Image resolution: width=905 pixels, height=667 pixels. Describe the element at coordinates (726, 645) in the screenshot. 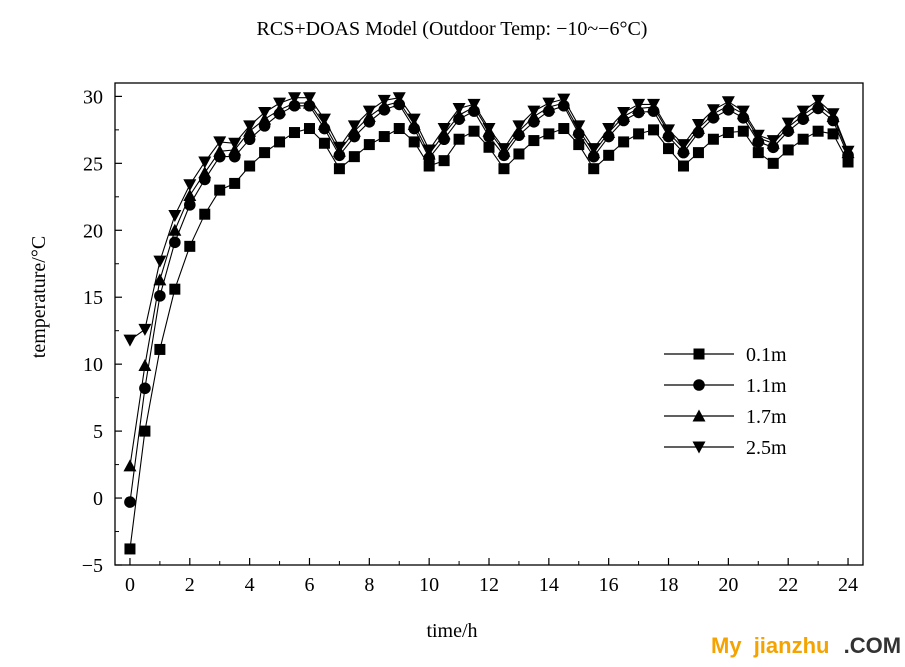

I see `watermark-my: My` at that location.